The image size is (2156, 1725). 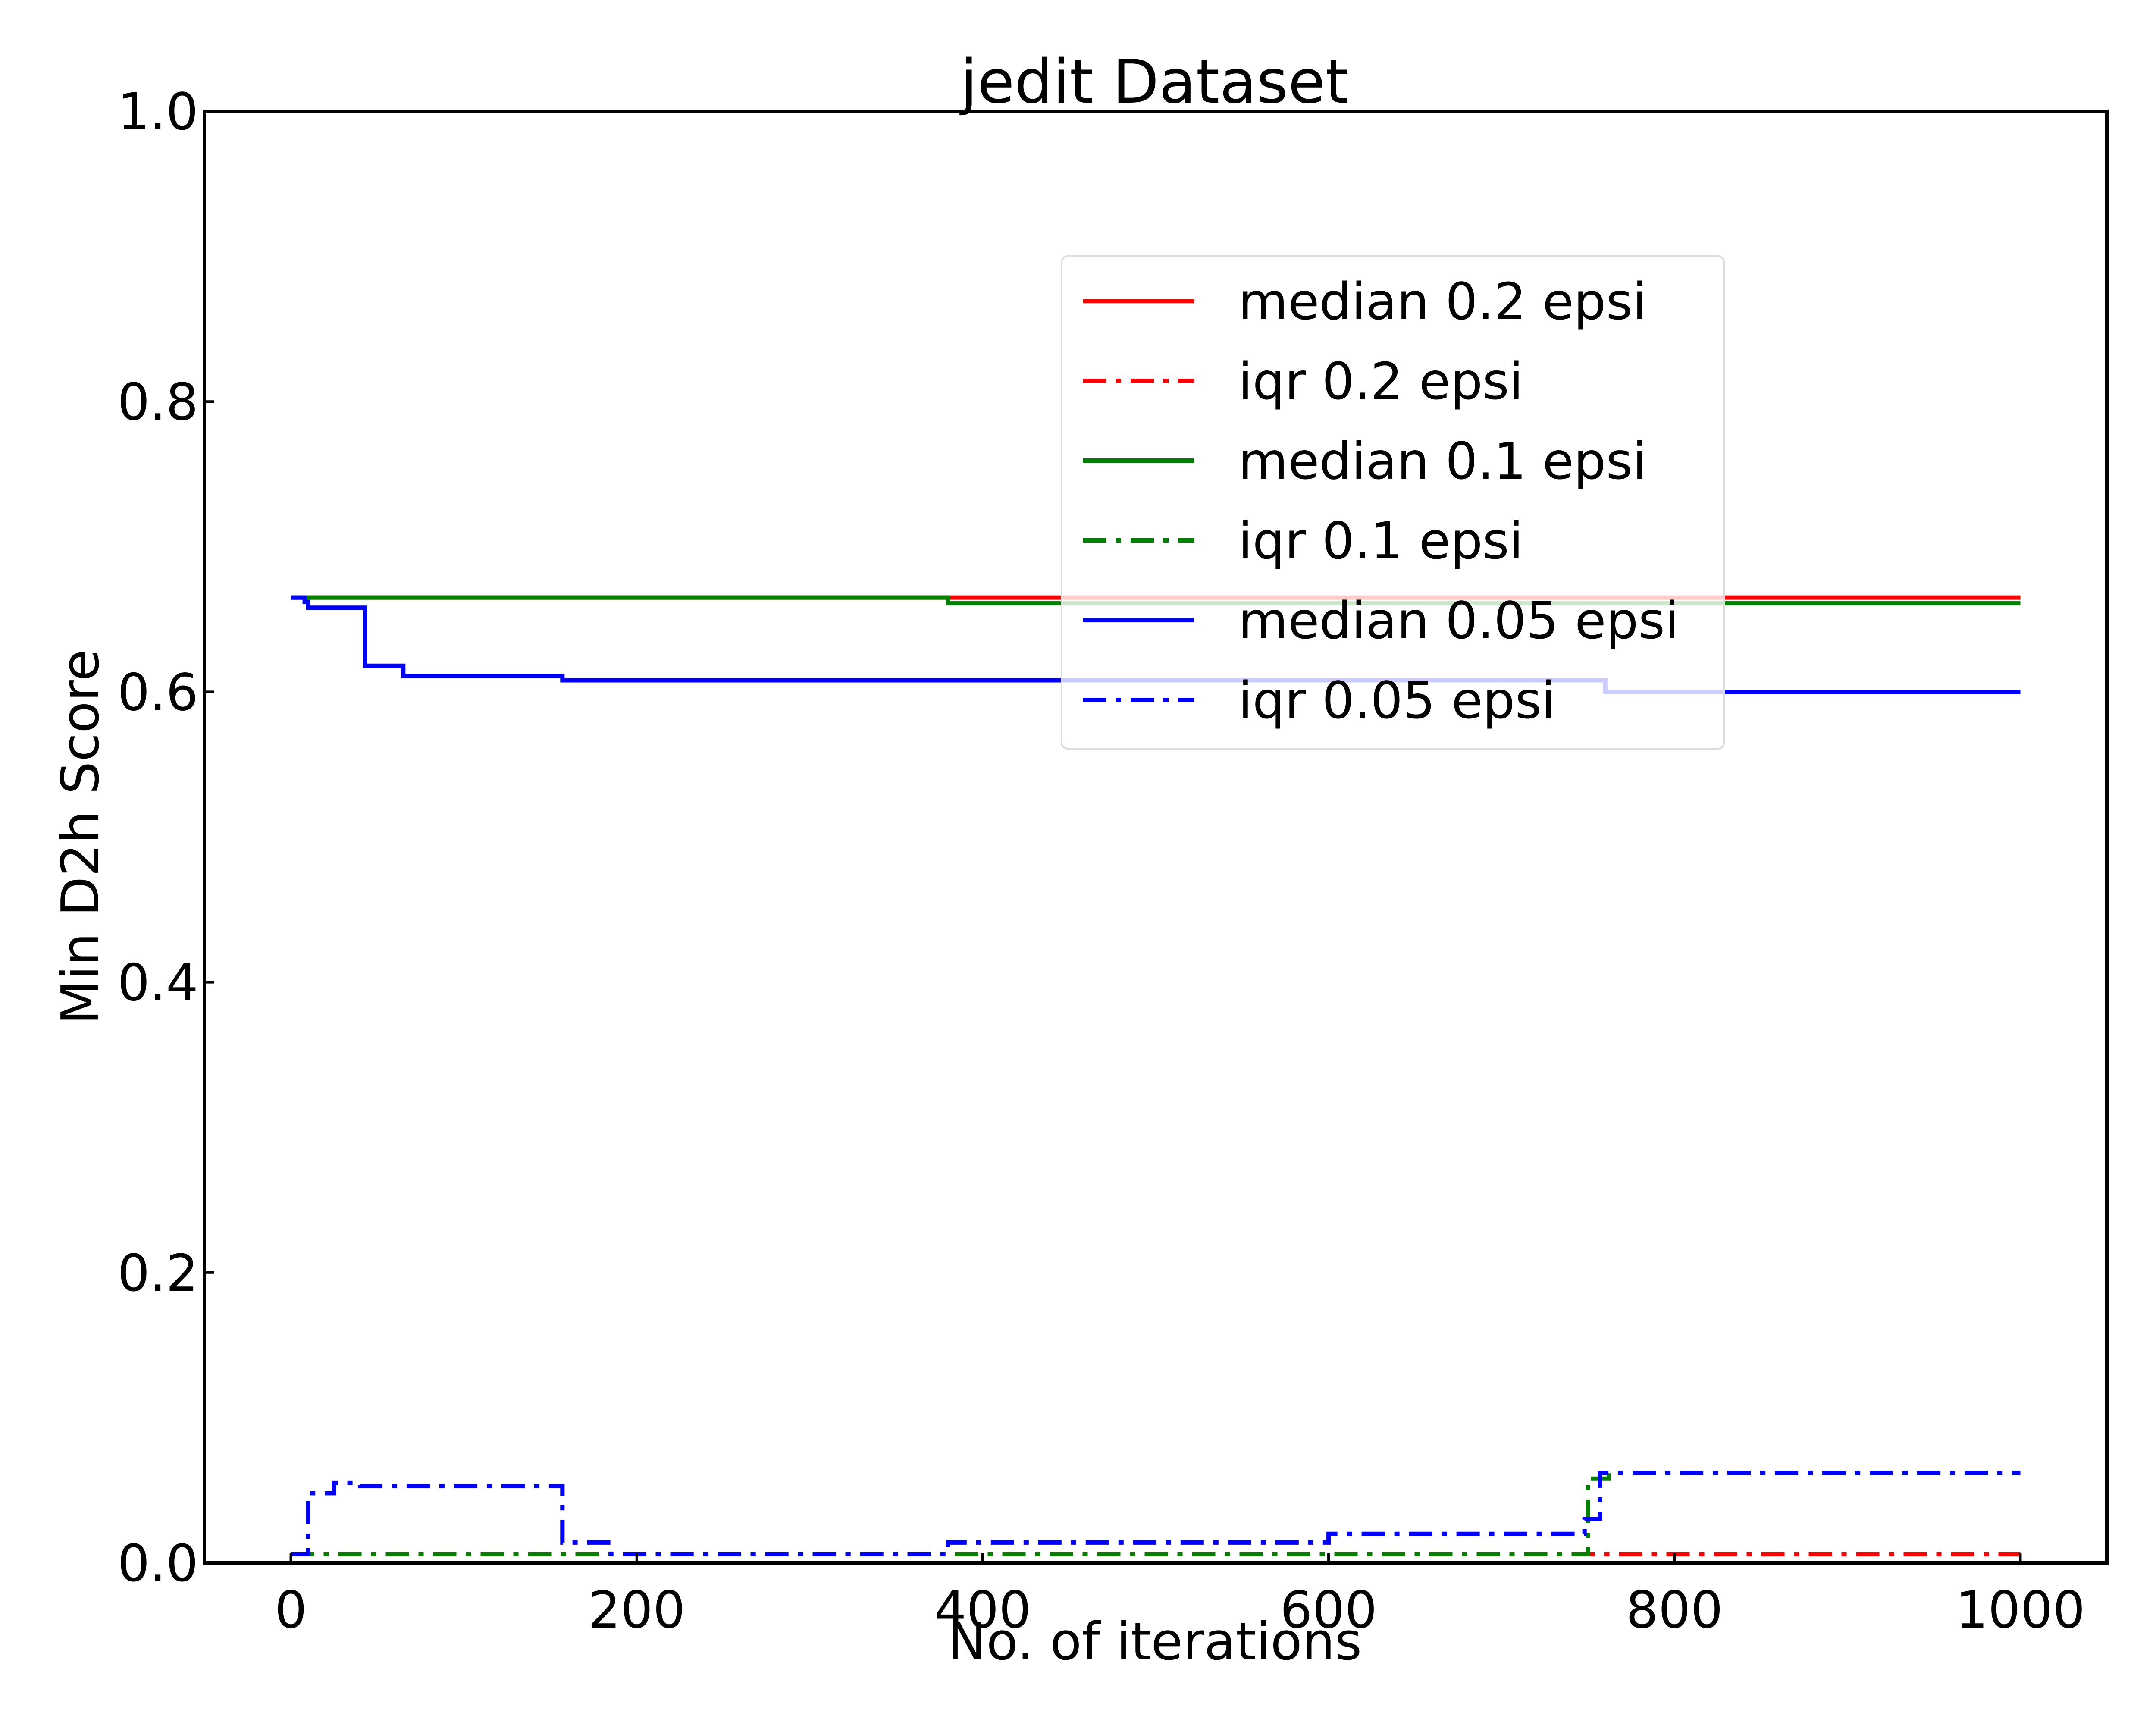 I want to click on y-tick-label: 0.4, so click(x=157, y=983).